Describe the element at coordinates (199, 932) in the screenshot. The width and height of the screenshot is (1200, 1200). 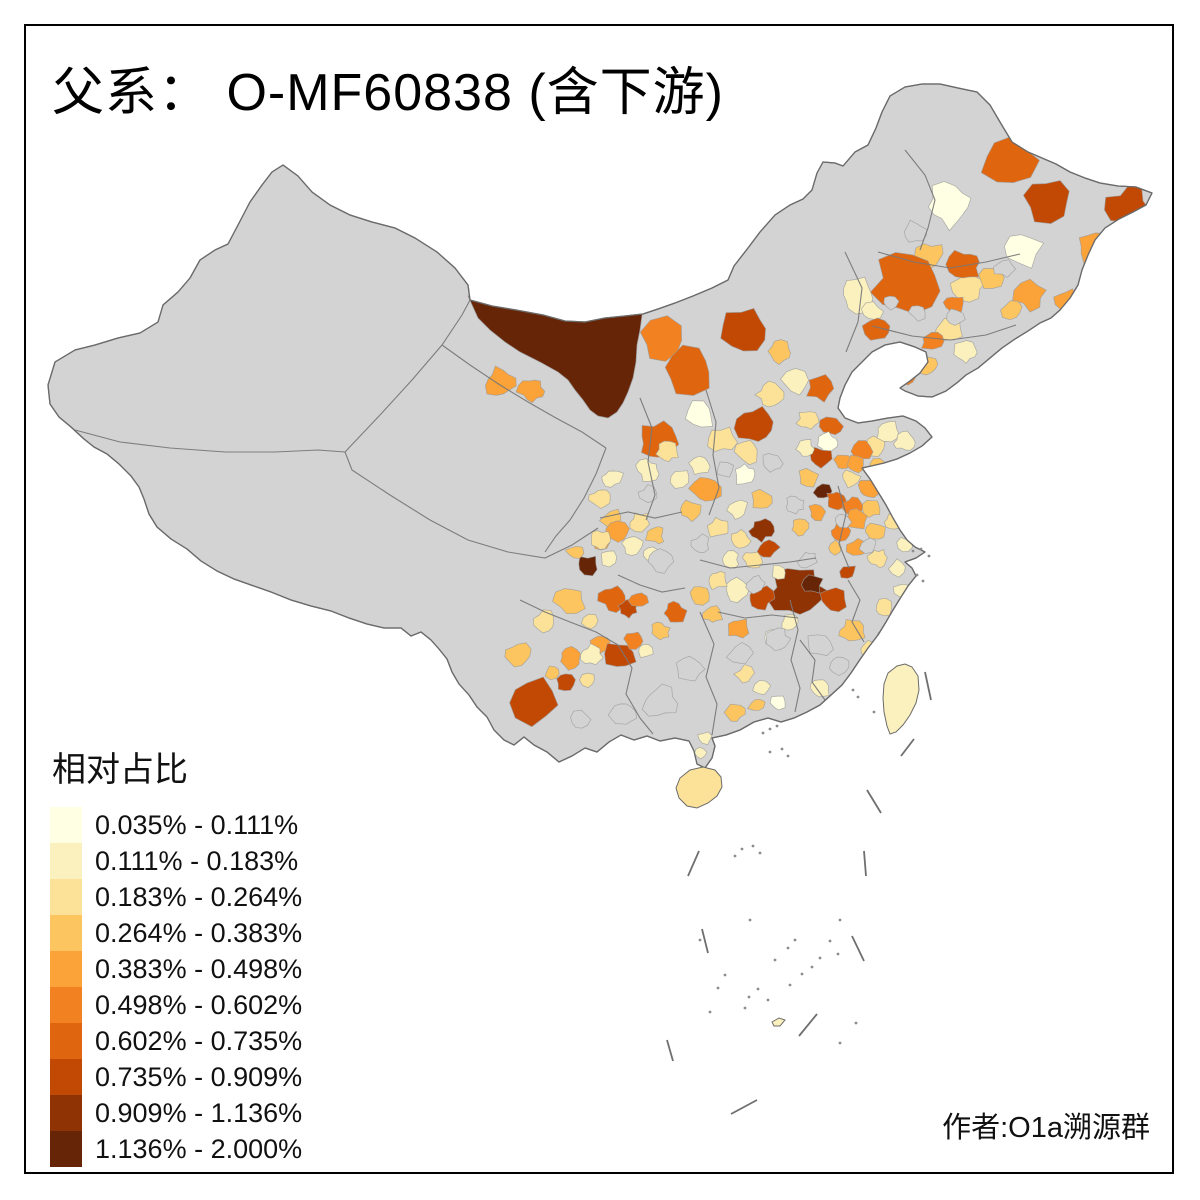
I see `legend-label: 0.264% - 0.383%` at that location.